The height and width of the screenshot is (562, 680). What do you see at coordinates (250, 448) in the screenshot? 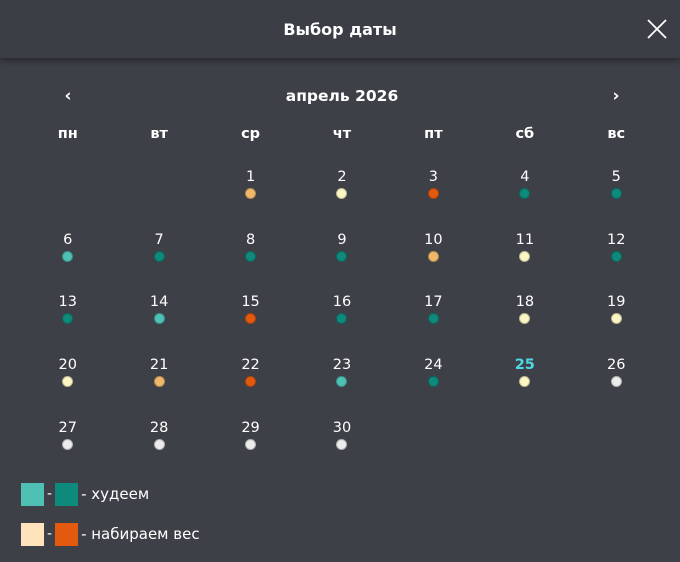
I see `day-cell: 29` at bounding box center [250, 448].